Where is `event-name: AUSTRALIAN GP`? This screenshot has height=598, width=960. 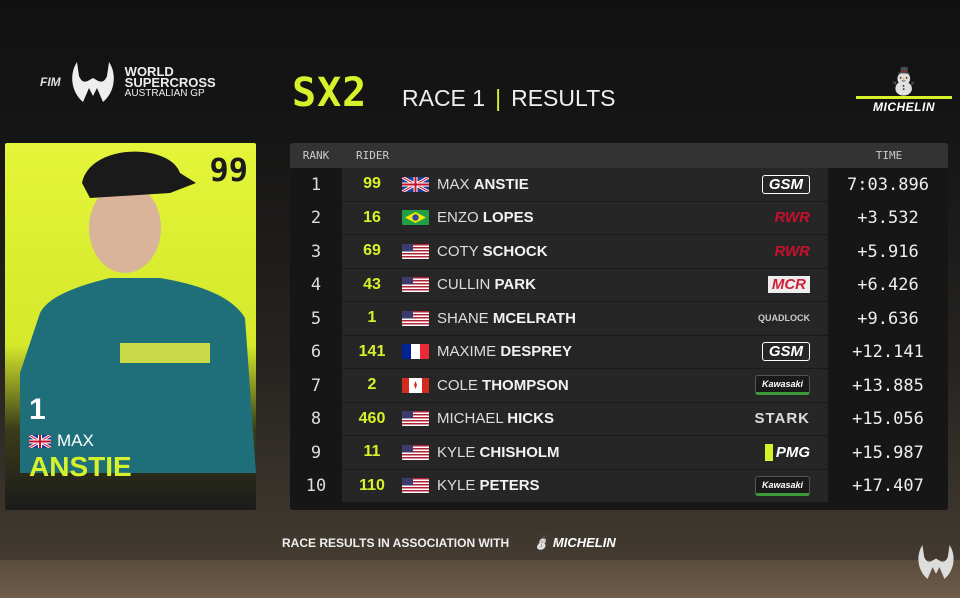
event-name: AUSTRALIAN GP is located at coordinates (164, 93).